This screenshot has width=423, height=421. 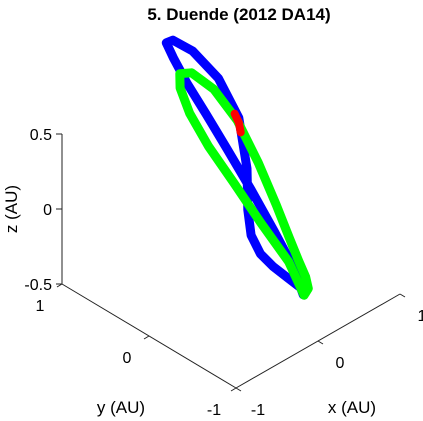 I want to click on y-tick-label: 1, so click(x=40, y=306).